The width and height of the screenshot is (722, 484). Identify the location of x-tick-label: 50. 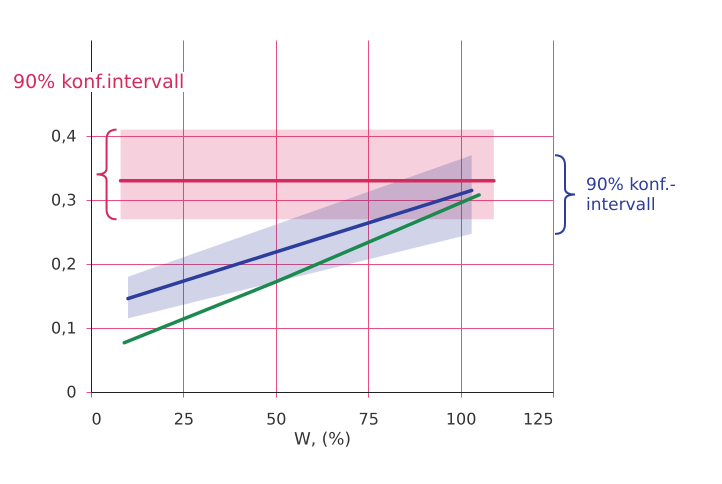
(276, 419).